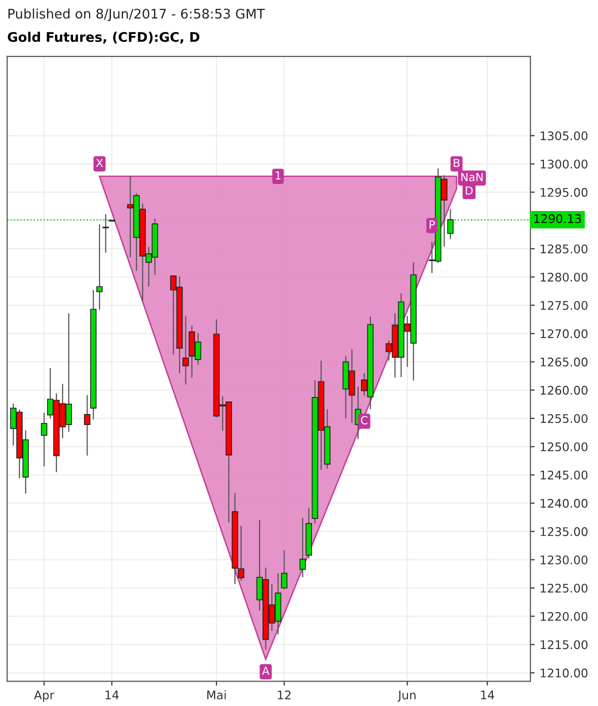  Describe the element at coordinates (564, 164) in the screenshot. I see `y-tick-label: 1300.00` at that location.